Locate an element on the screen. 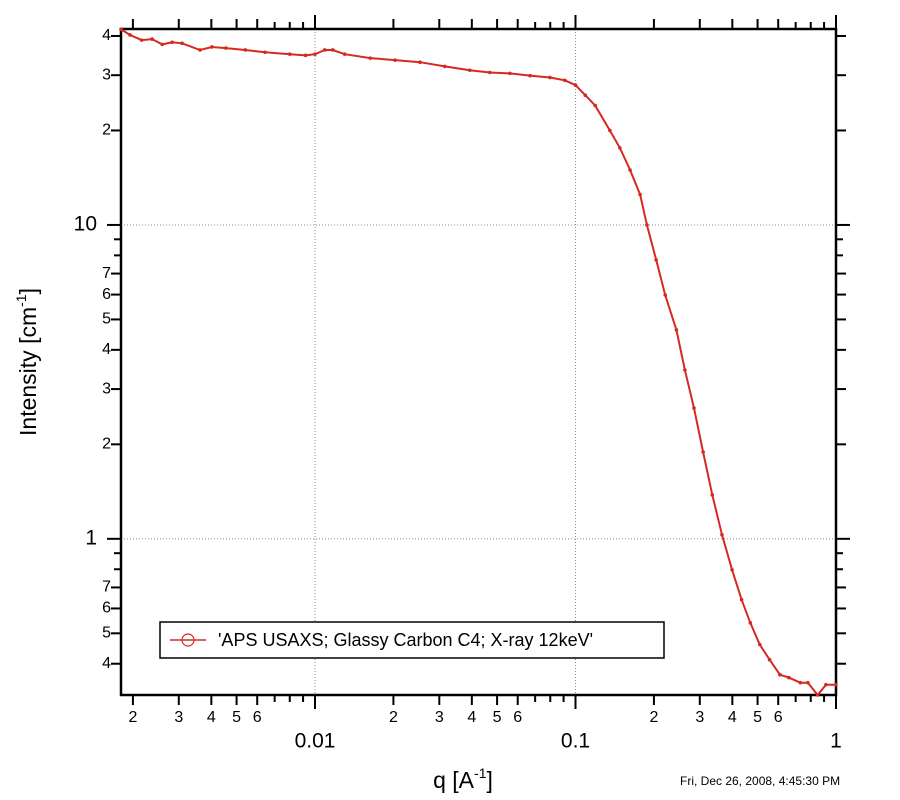 The height and width of the screenshot is (800, 900). x-axis-label-part: ] is located at coordinates (489, 780).